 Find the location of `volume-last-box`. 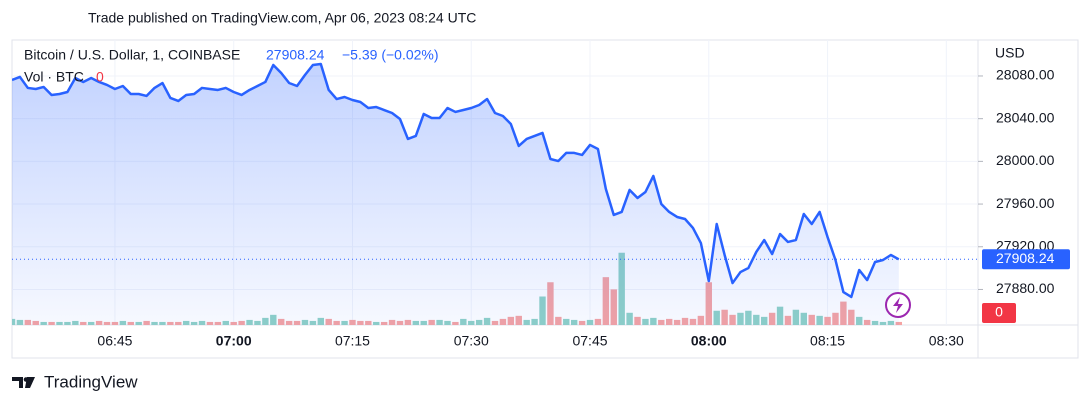

volume-last-box is located at coordinates (999, 313).